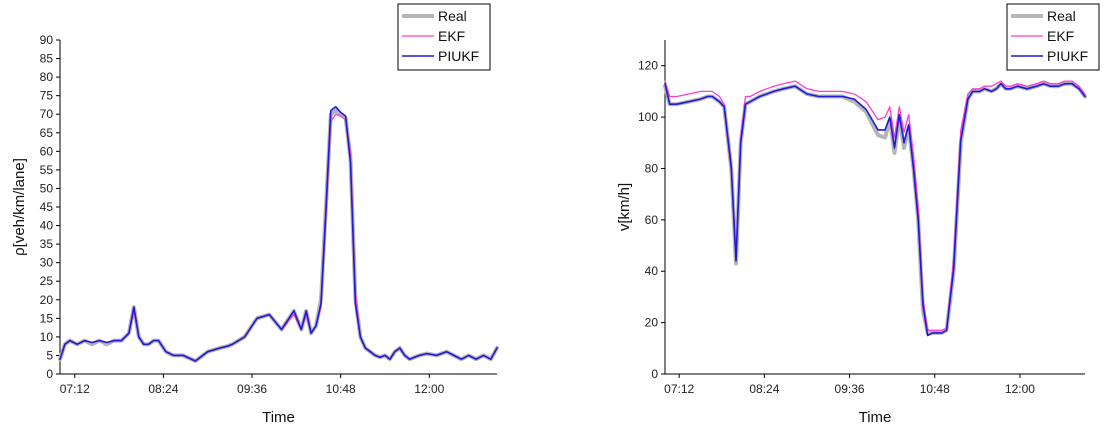 The image size is (1109, 430). I want to click on chart1-y-tick-label: 55, so click(47, 170).